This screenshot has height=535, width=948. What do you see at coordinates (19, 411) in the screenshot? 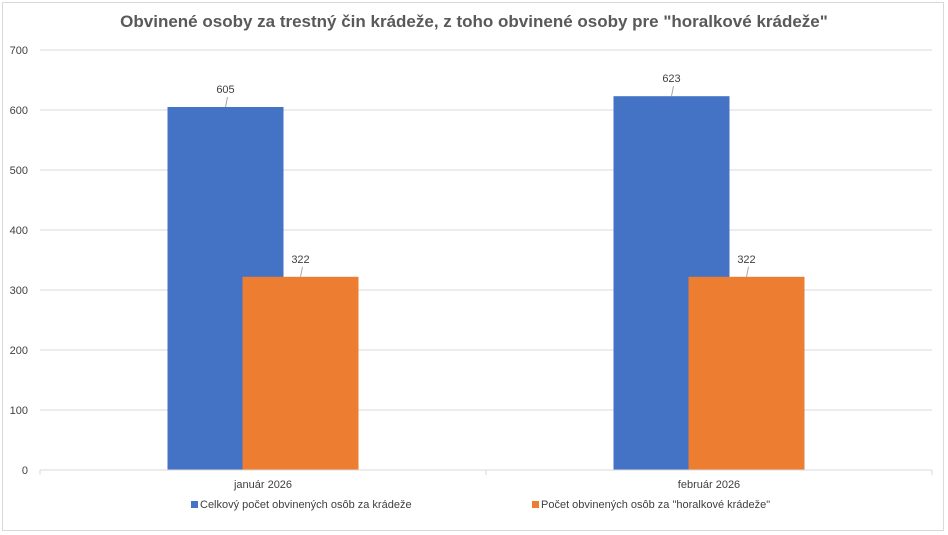
I see `y-tick-label: 100` at bounding box center [19, 411].